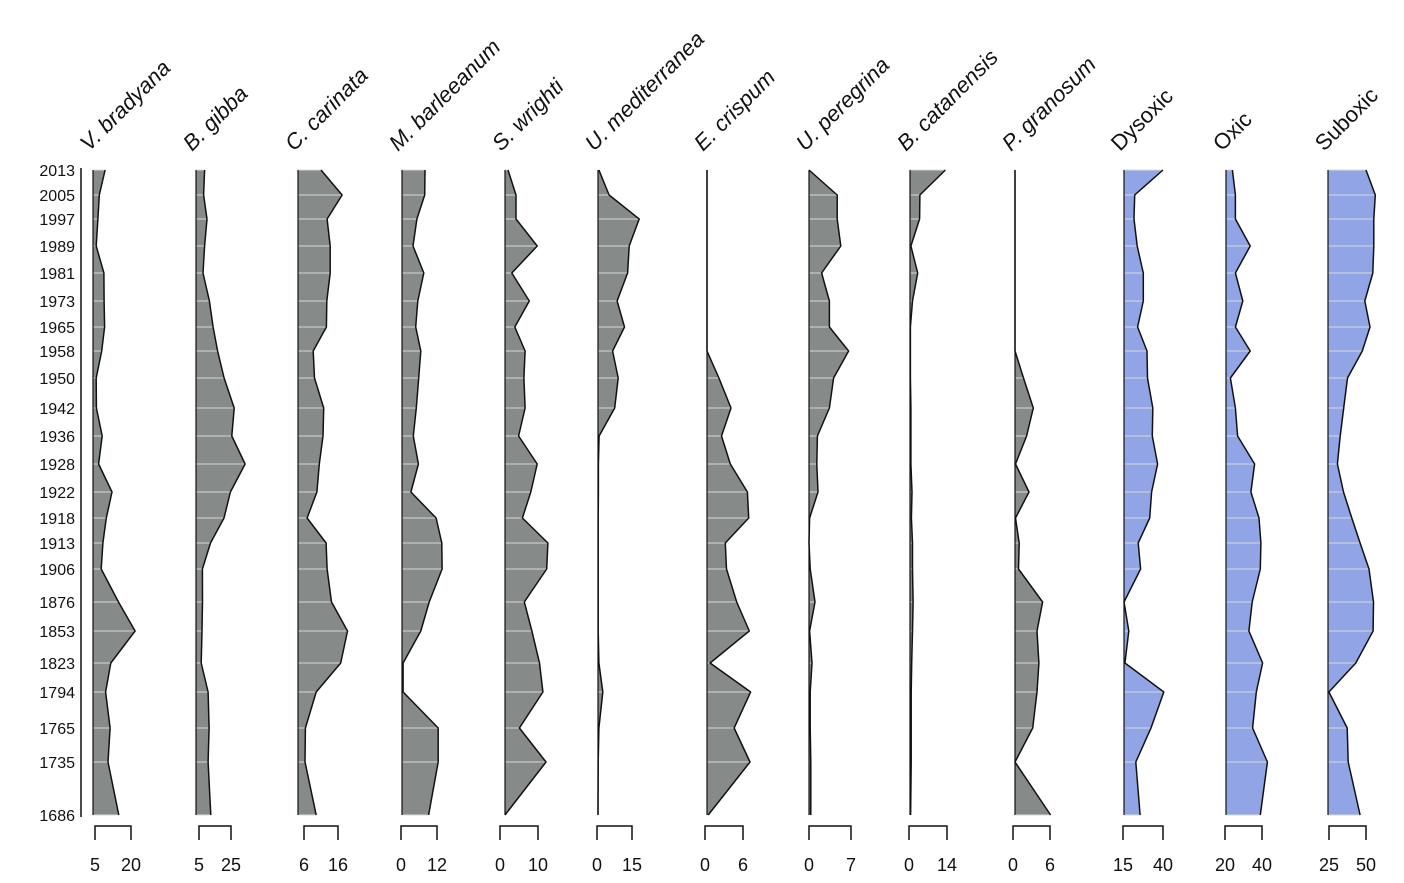 The width and height of the screenshot is (1404, 883). Describe the element at coordinates (947, 99) in the screenshot. I see `panel-title: B. catanensis` at that location.